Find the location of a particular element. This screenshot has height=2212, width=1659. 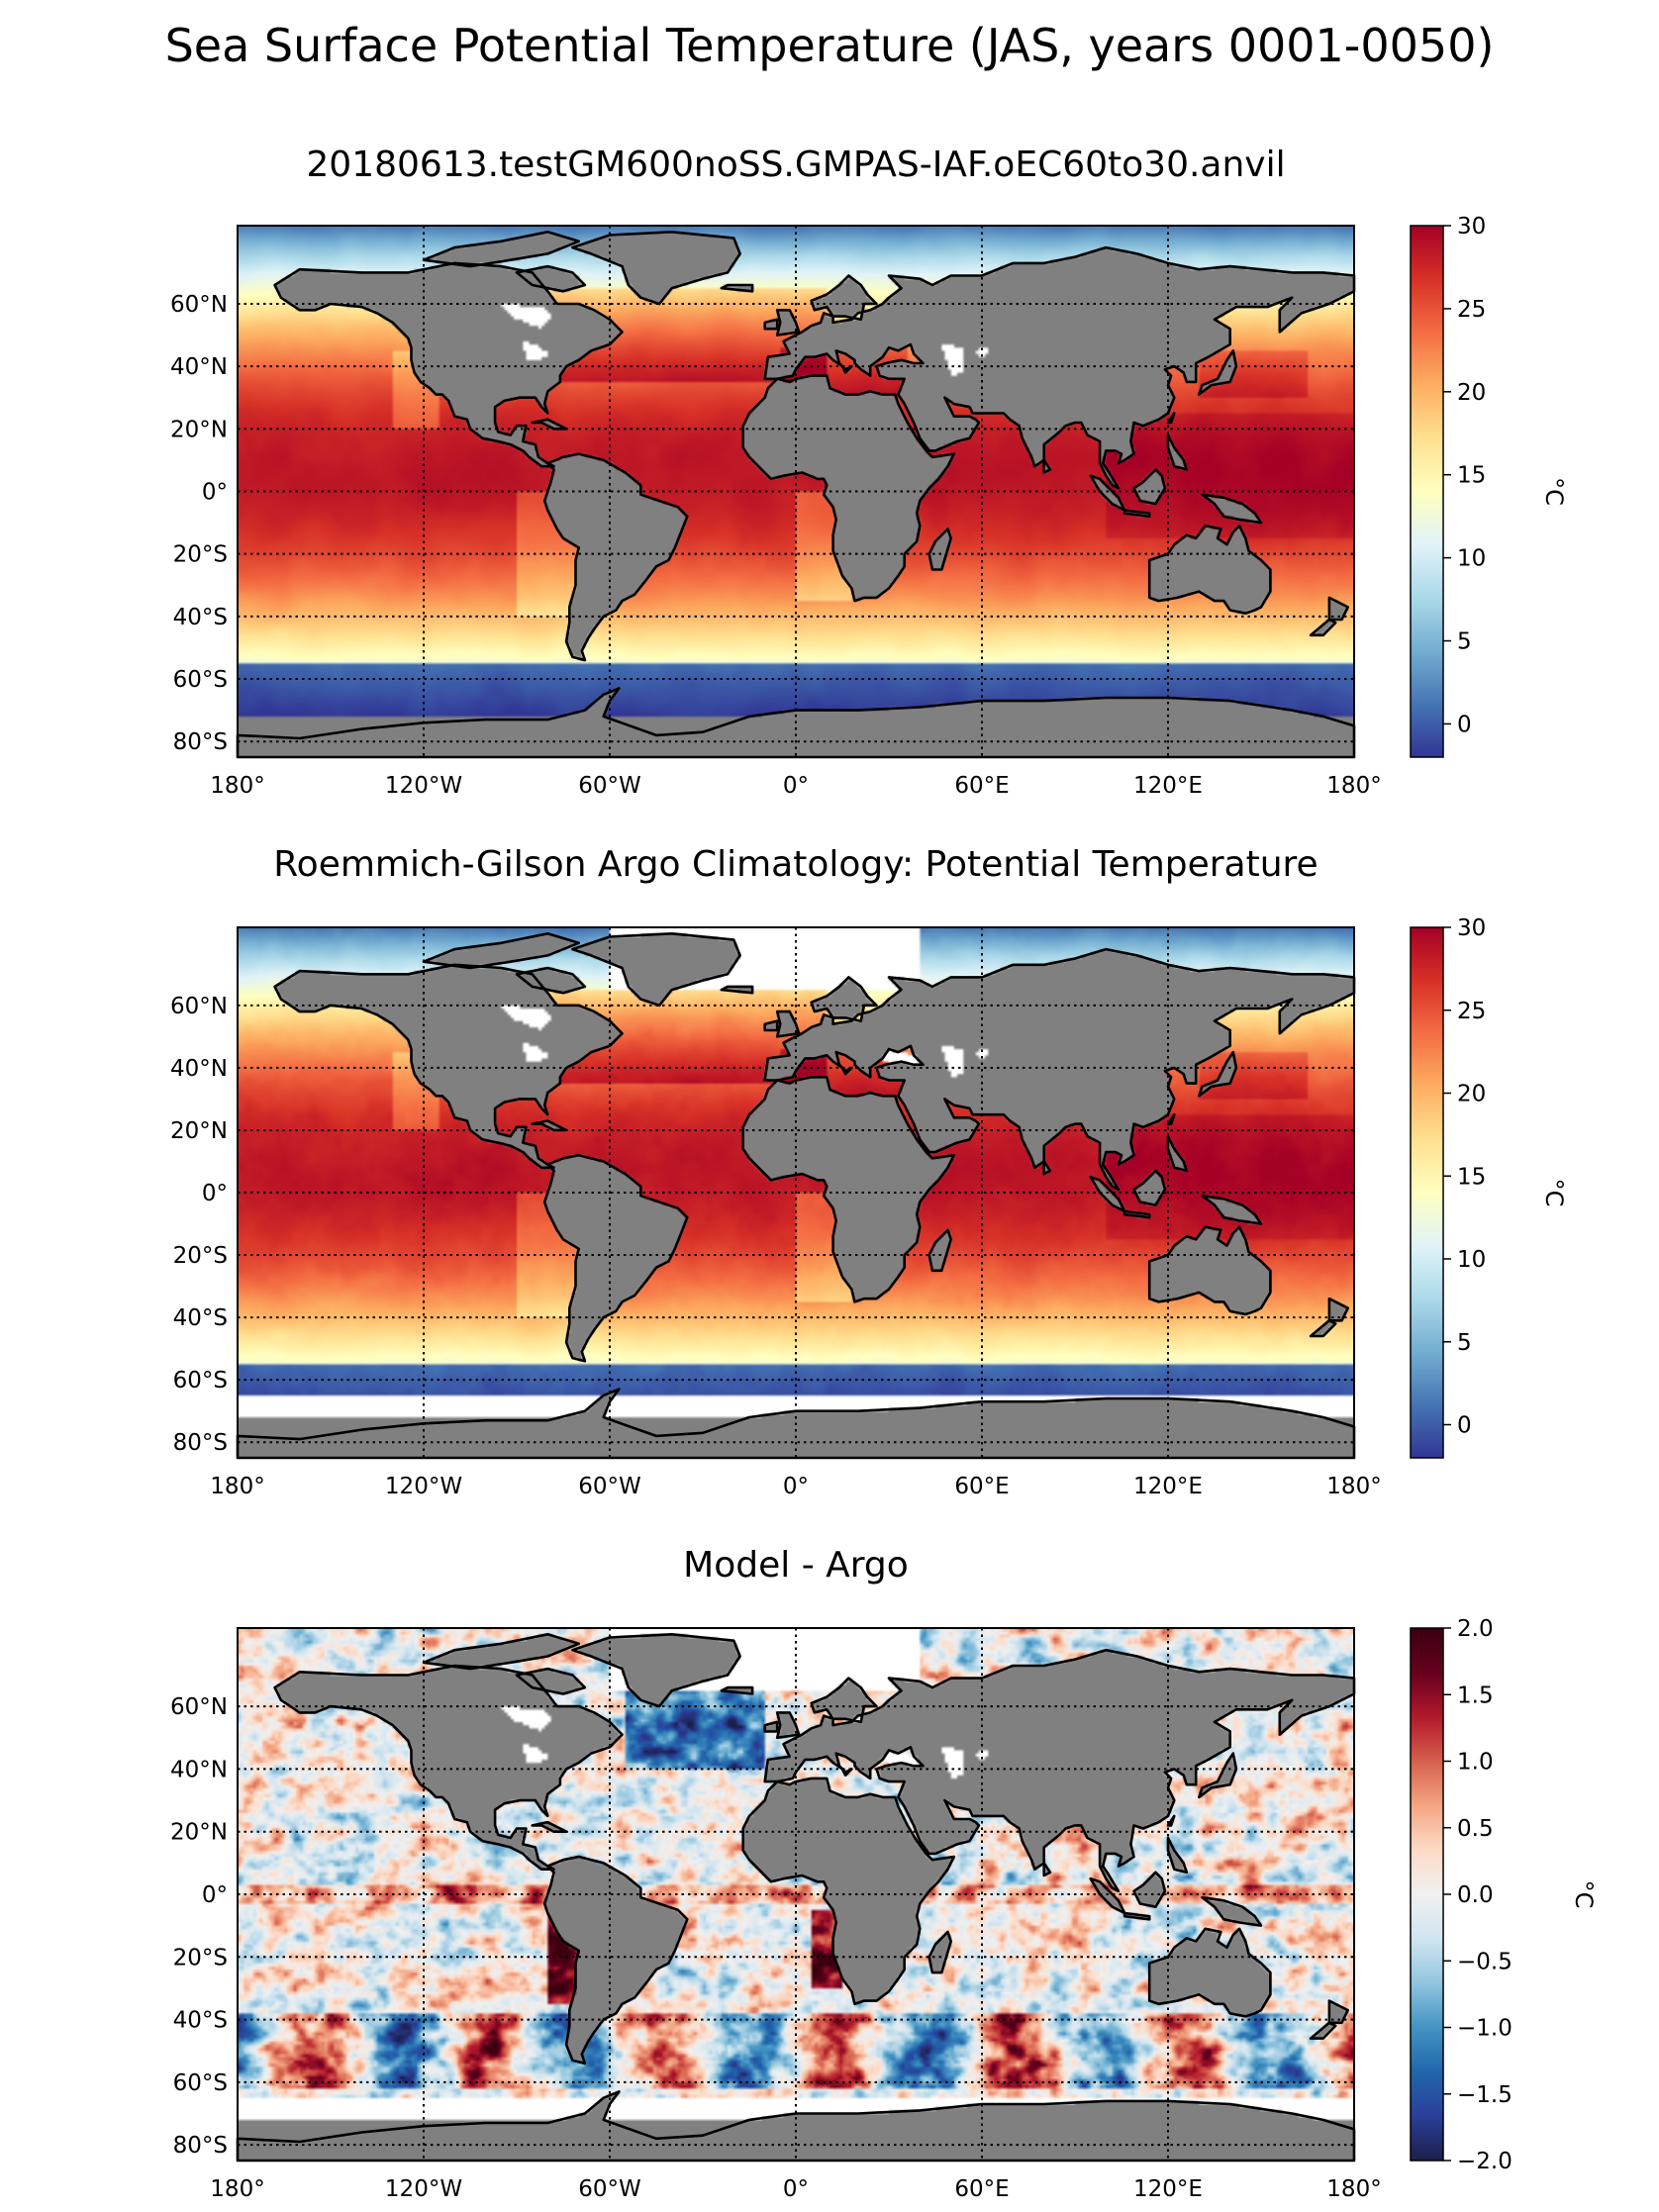

y-tick-label: 40°N is located at coordinates (199, 367).